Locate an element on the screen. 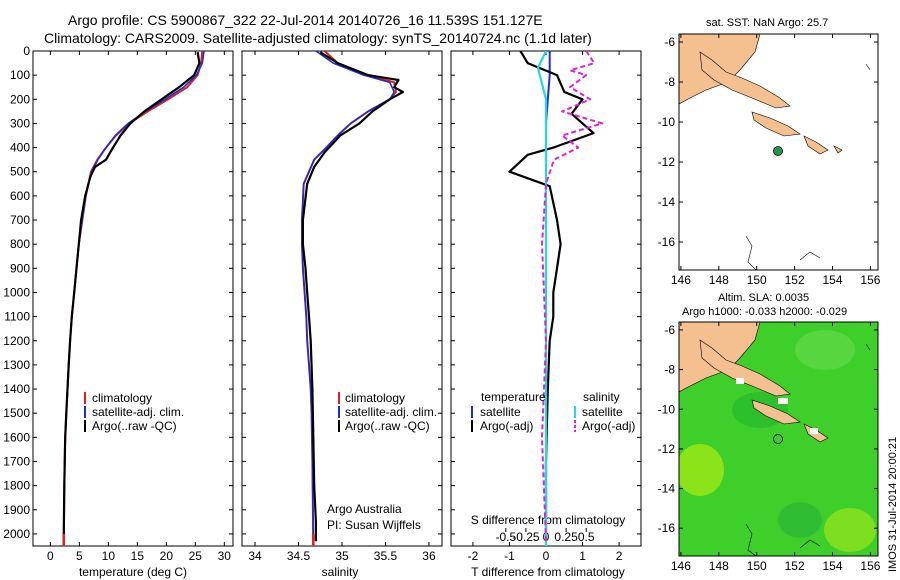 Image resolution: width=900 pixels, height=580 pixels. credit-argo-australia: Argo Australia is located at coordinates (364, 509).